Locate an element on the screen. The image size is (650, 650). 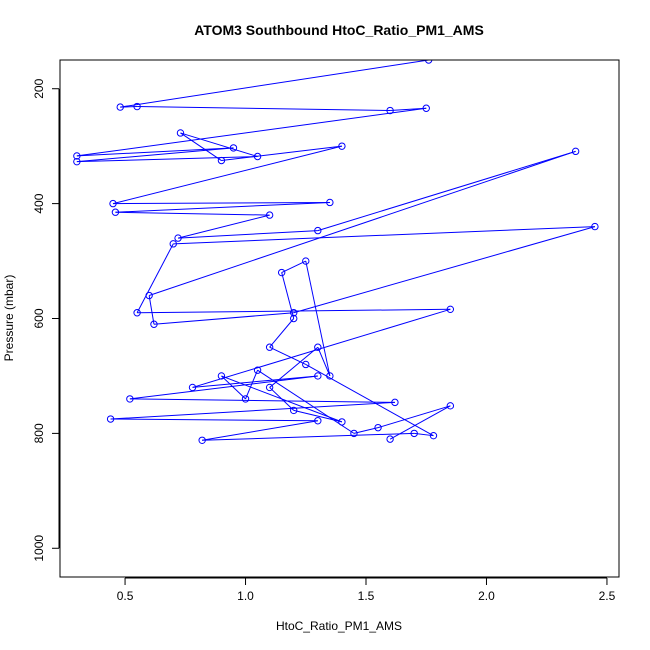
x-tick-label: 1.0 is located at coordinates (245, 596).